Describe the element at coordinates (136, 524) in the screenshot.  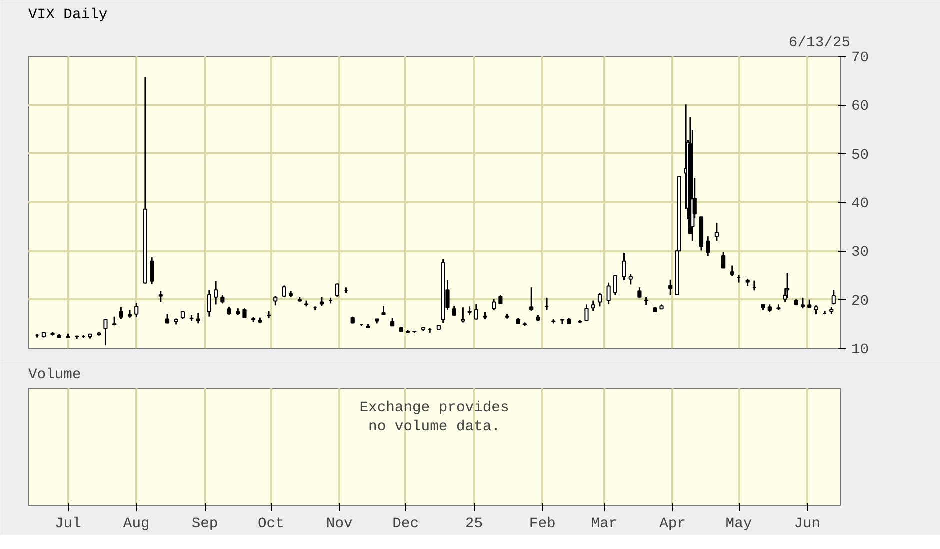
I see `text: Aug` at that location.